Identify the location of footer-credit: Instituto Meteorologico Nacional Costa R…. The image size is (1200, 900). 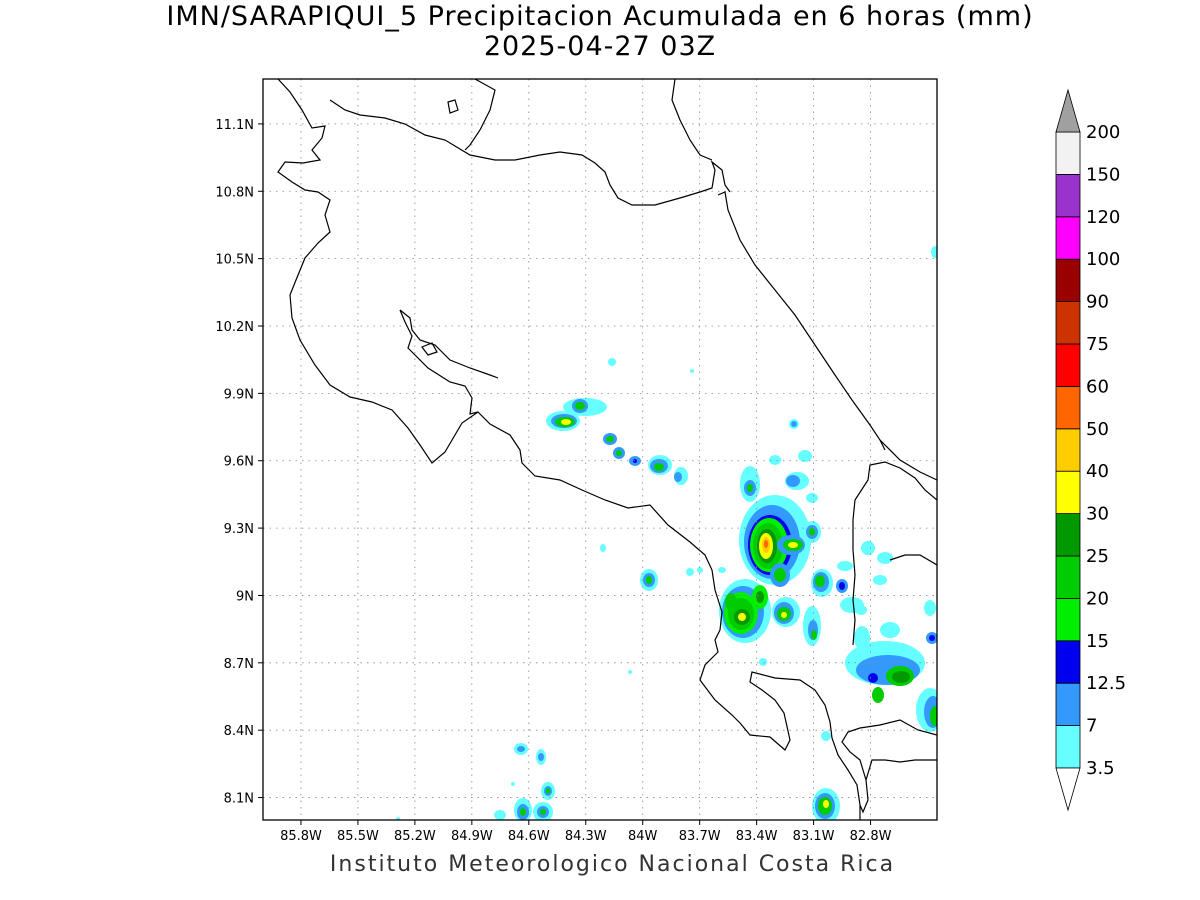
(612, 864).